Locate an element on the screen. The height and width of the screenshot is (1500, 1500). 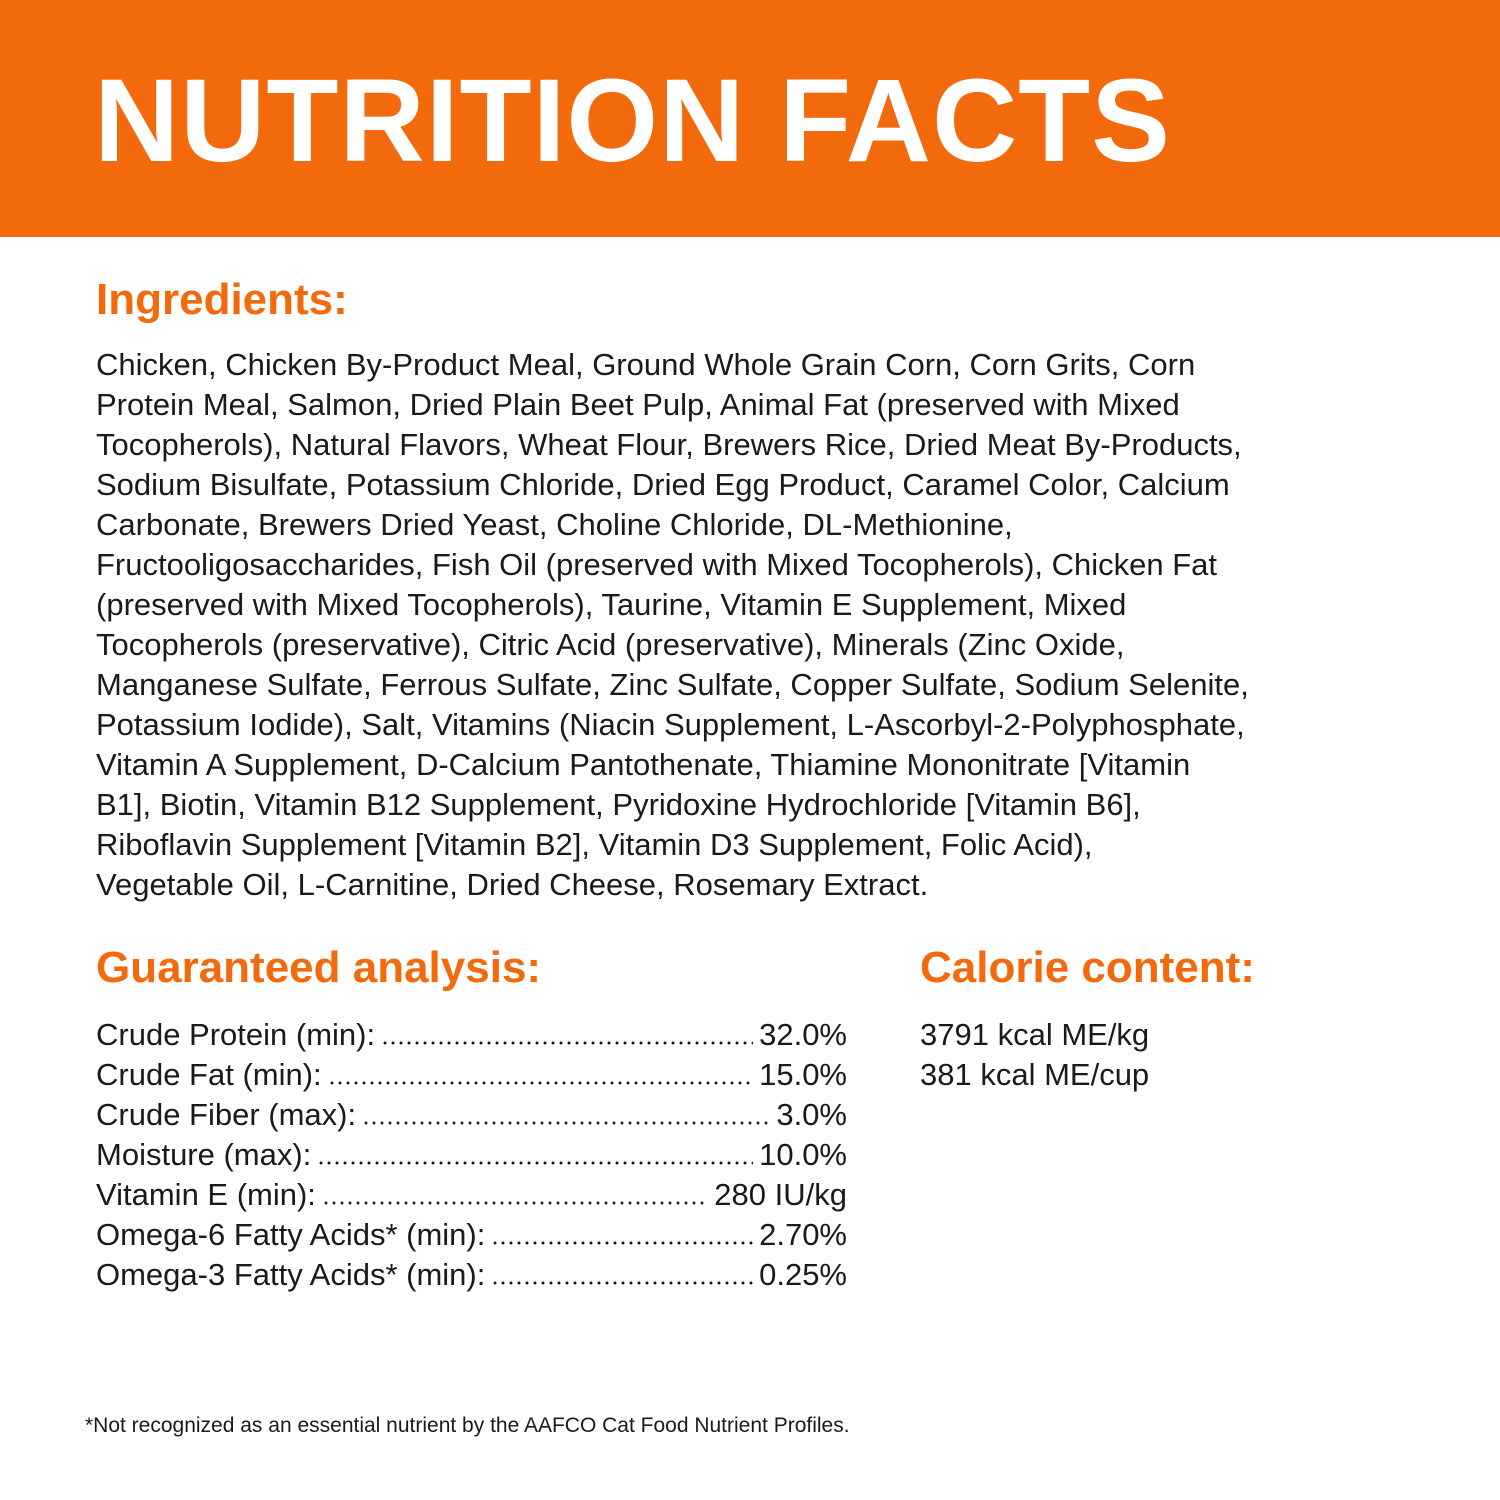
calories-text: 3791 kcal ME/kg 381 kcal ME/cup is located at coordinates (1034, 1055).